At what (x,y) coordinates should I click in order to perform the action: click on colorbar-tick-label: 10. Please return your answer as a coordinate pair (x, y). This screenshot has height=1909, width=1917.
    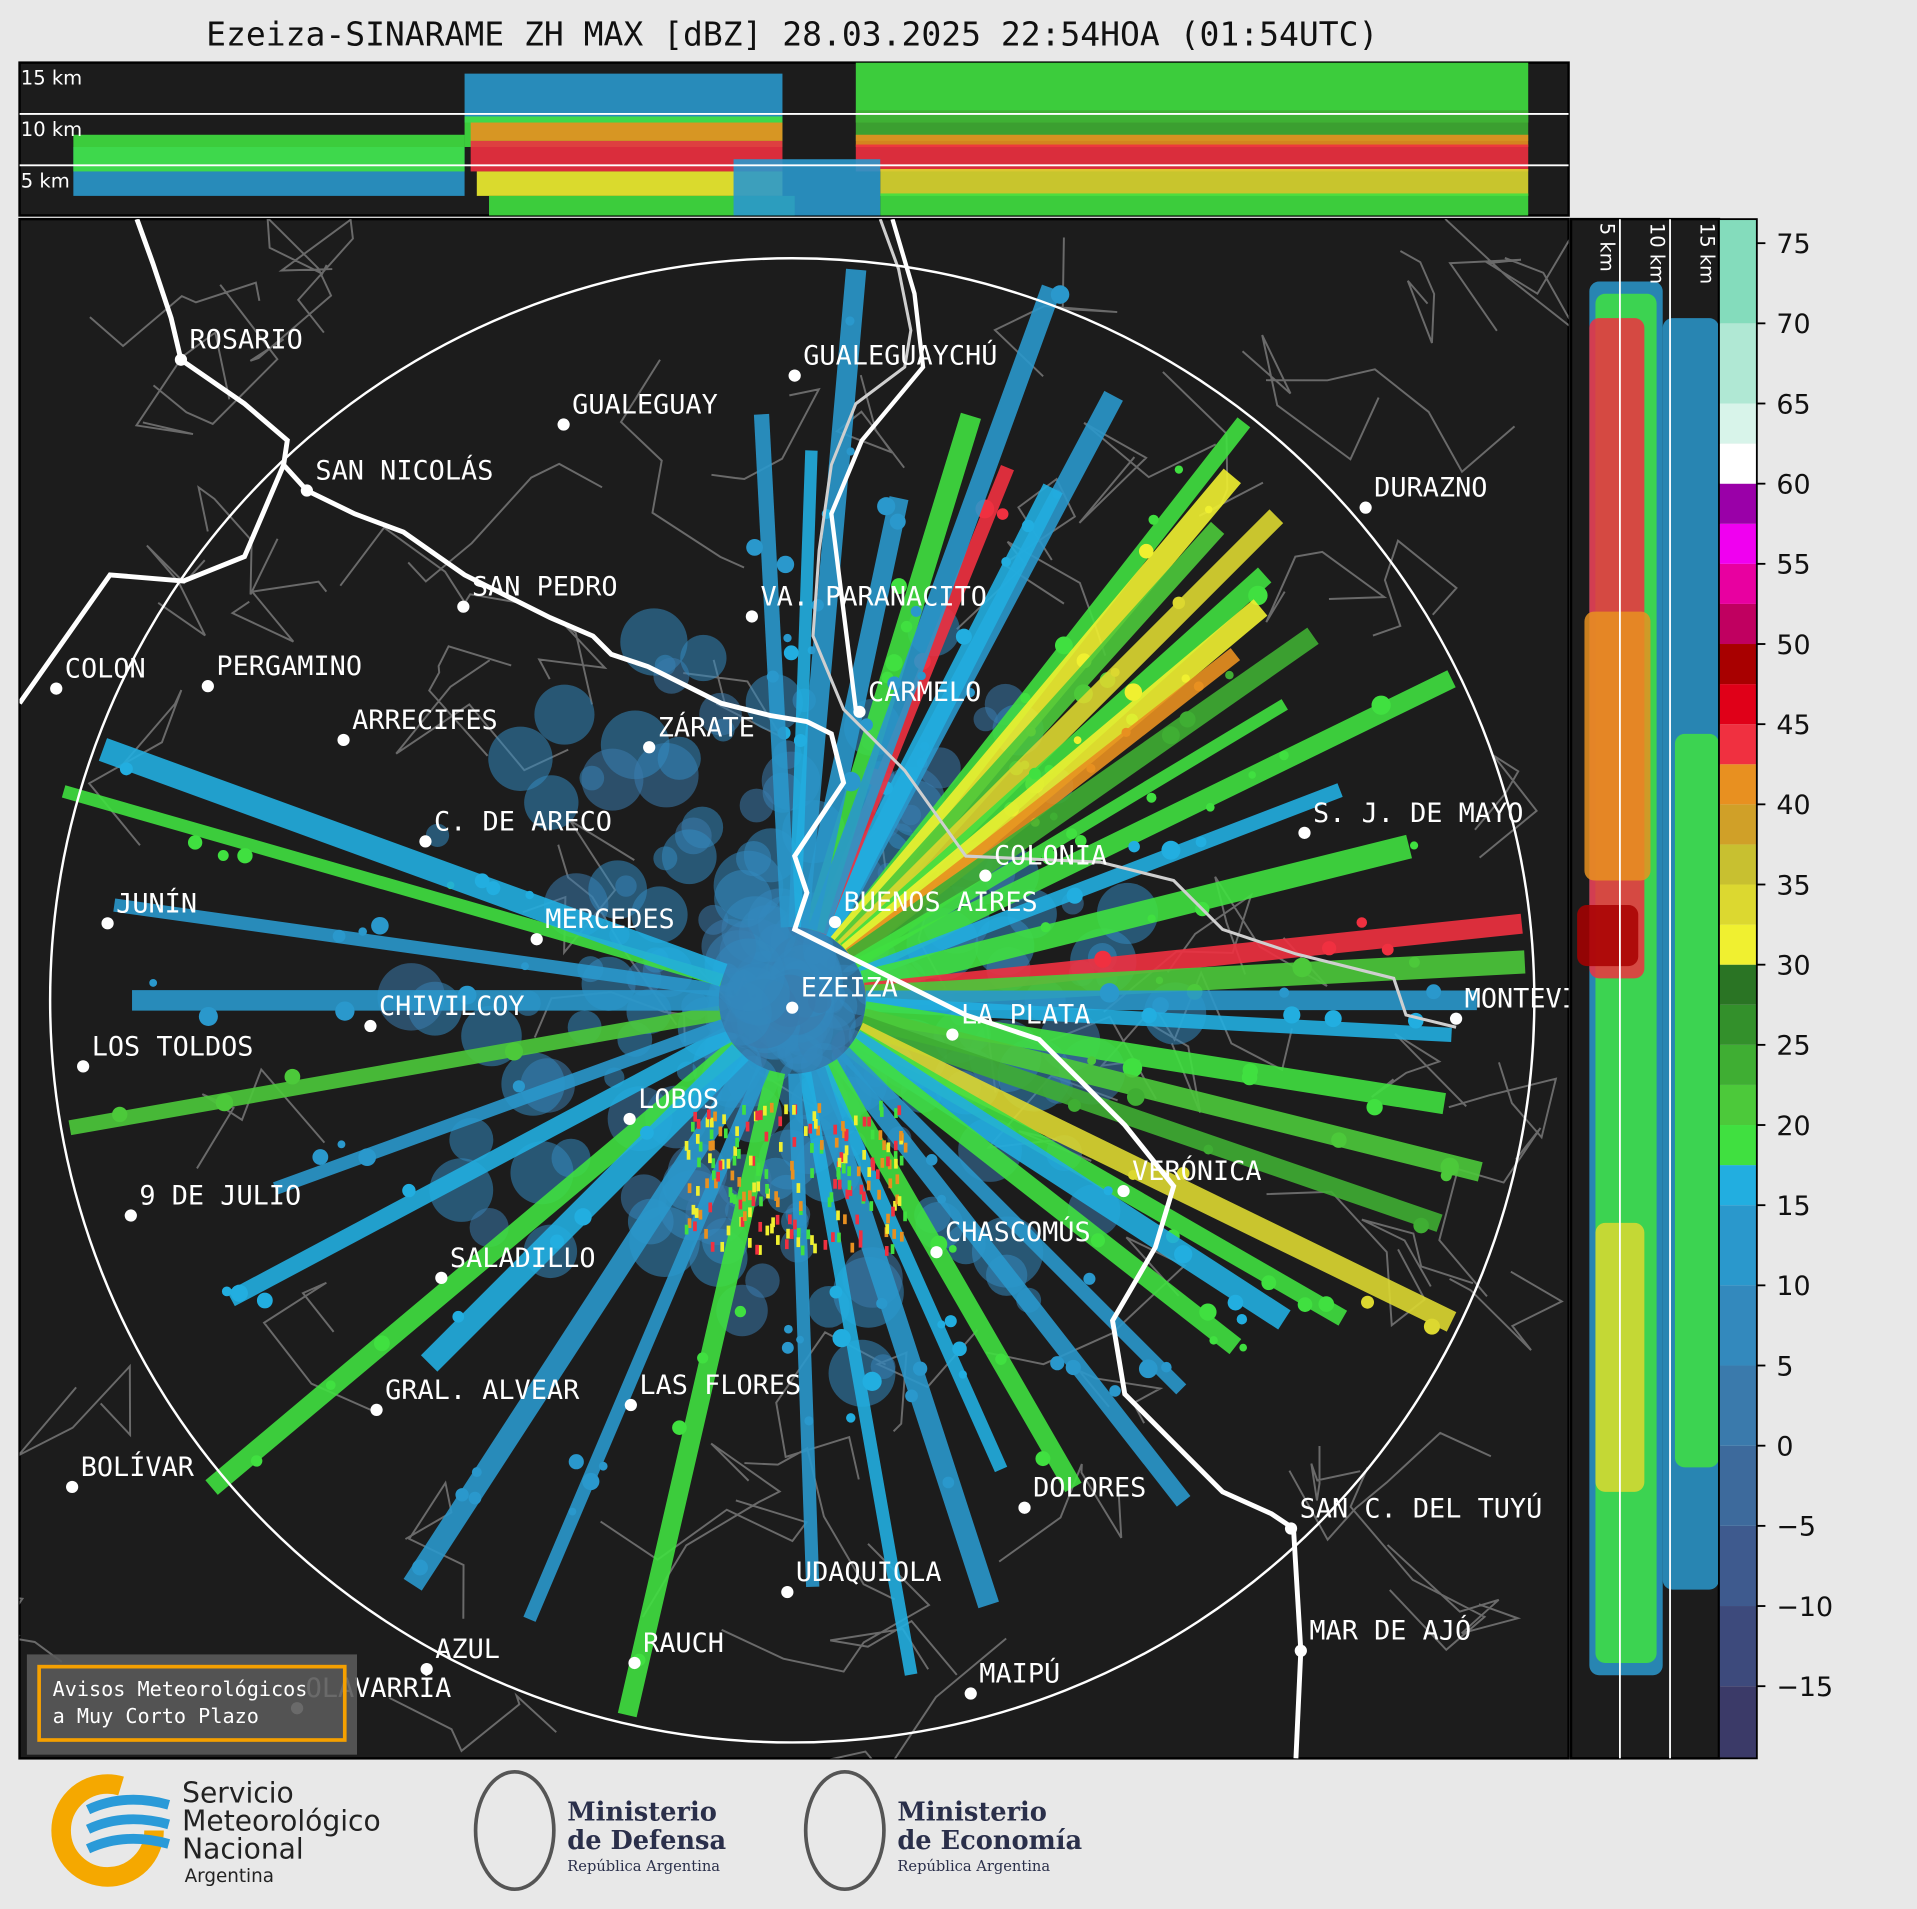
    Looking at the image, I should click on (1793, 1286).